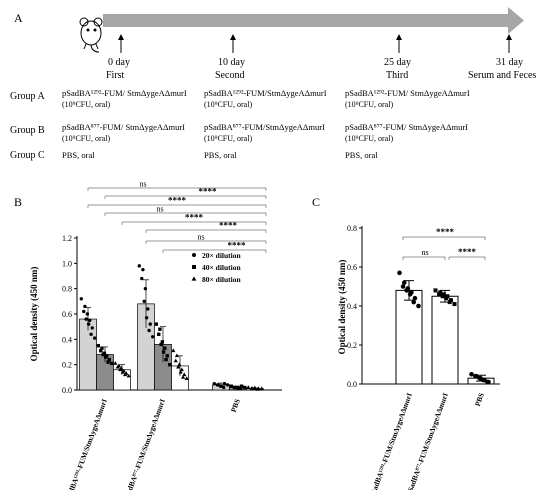 The image size is (550, 490). I want to click on panel-a-label: A, so click(18, 18).